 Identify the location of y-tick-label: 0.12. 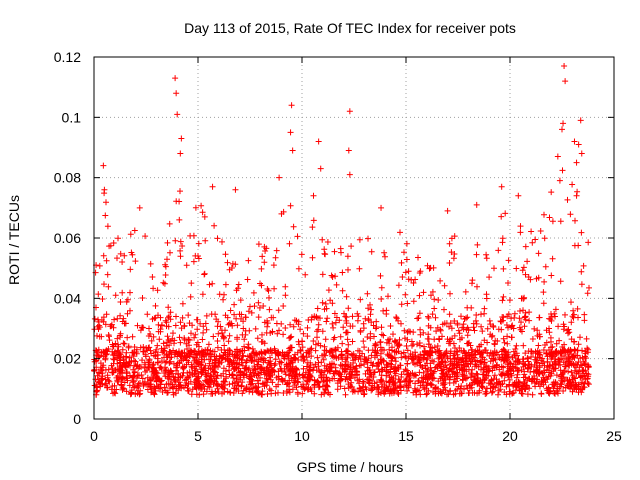
(67, 57).